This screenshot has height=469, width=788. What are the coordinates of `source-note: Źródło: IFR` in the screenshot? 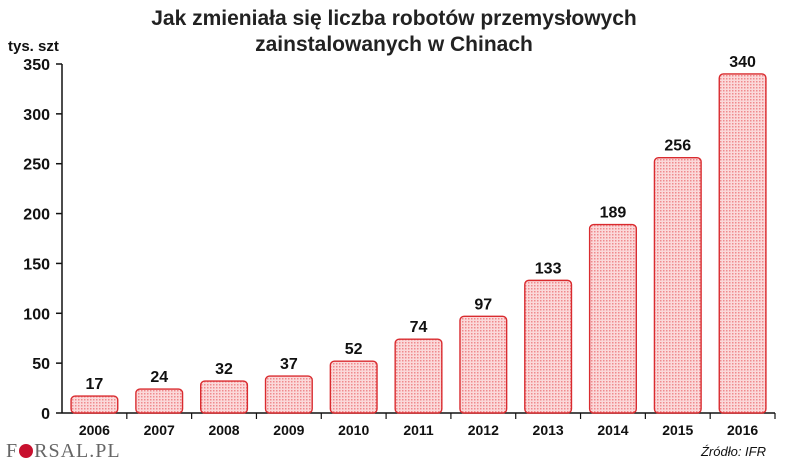 It's located at (733, 451).